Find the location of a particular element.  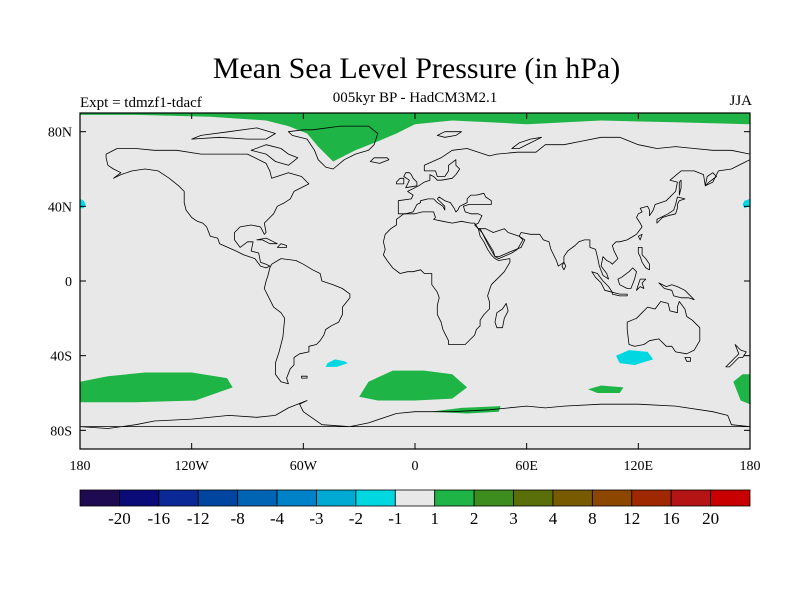

colorbar-label: 16 is located at coordinates (671, 518).